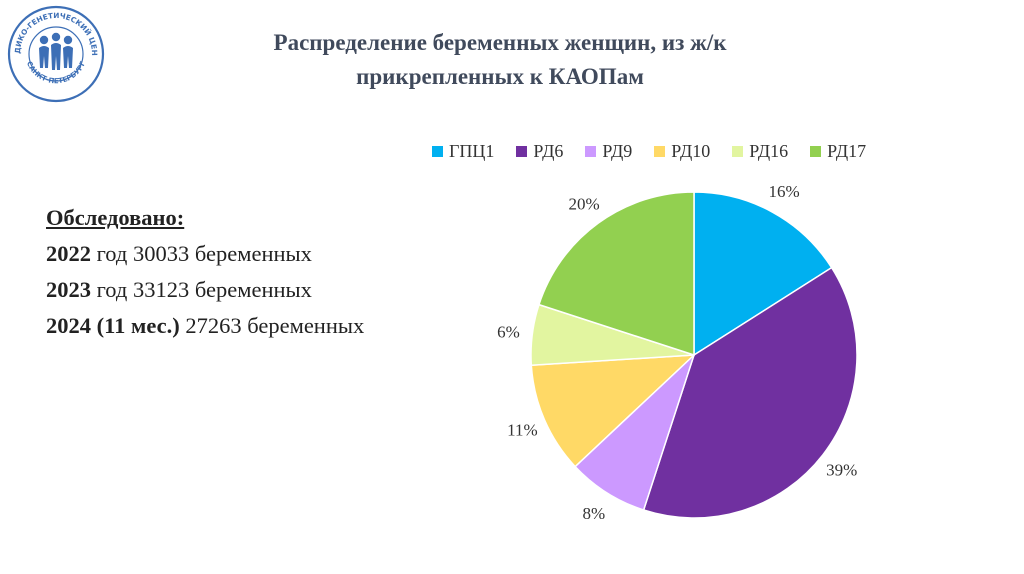 Image resolution: width=1024 pixels, height=574 pixels. What do you see at coordinates (691, 150) in the screenshot?
I see `legend-label: РД10` at bounding box center [691, 150].